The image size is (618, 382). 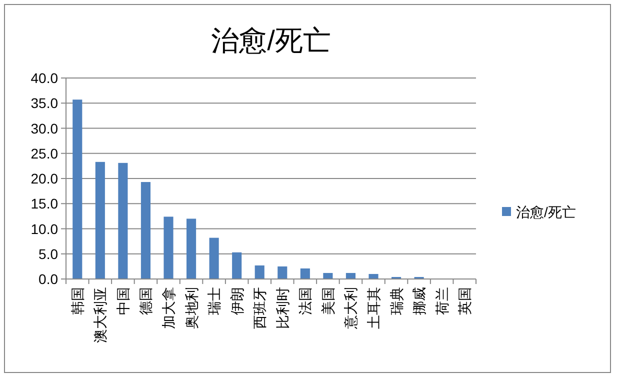 What do you see at coordinates (44, 153) in the screenshot?
I see `y-tick-label: 25.0` at bounding box center [44, 153].